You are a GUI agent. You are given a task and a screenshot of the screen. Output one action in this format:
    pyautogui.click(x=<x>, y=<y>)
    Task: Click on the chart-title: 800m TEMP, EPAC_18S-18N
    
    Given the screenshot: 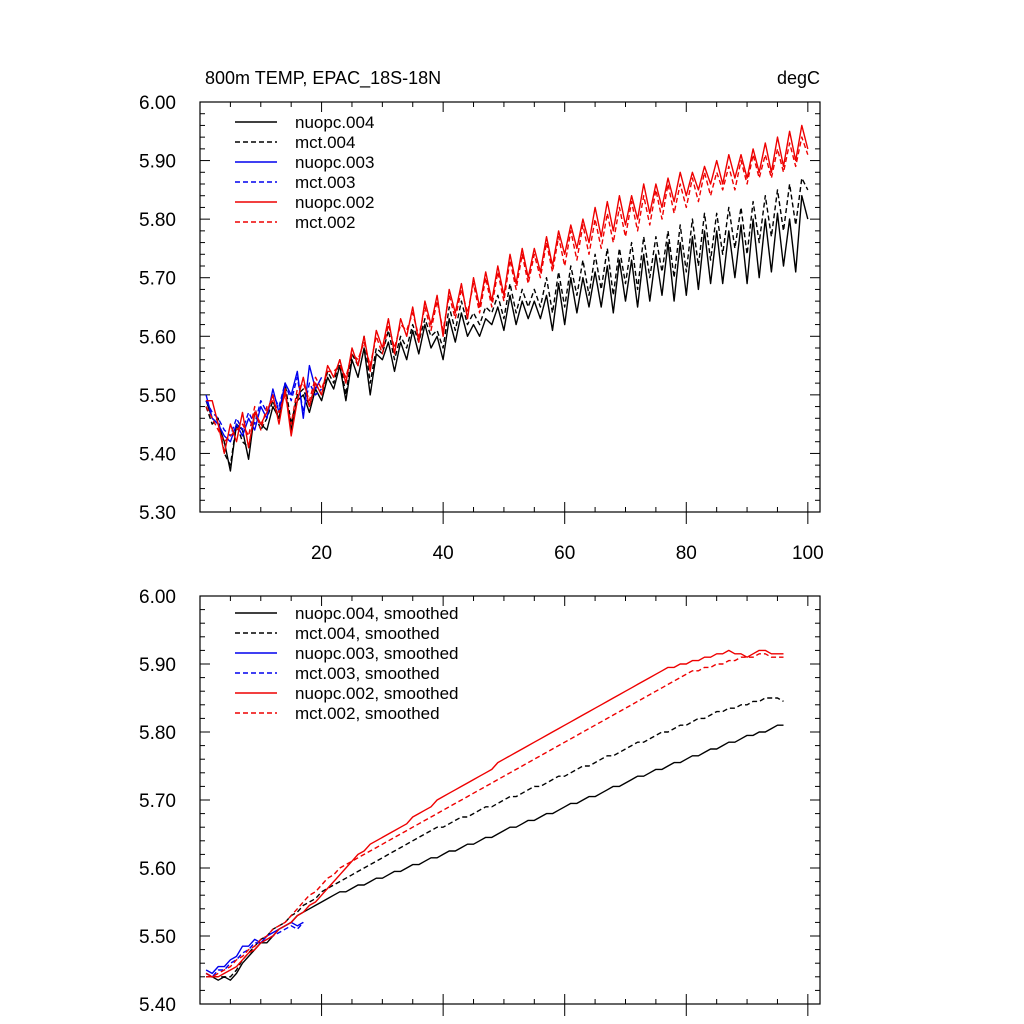 What is the action you would take?
    pyautogui.click(x=323, y=78)
    